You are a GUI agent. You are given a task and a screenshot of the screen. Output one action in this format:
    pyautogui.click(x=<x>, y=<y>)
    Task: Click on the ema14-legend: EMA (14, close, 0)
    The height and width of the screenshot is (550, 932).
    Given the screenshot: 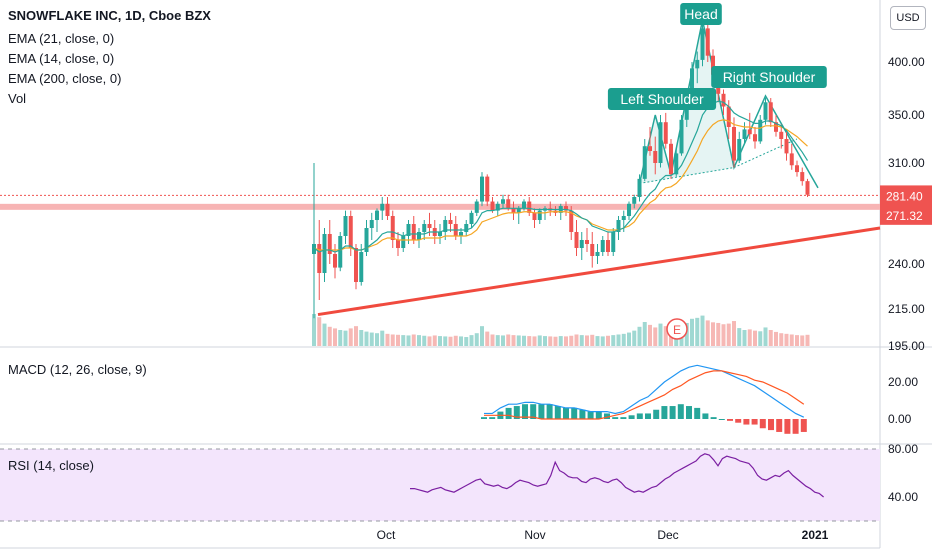 What is the action you would take?
    pyautogui.click(x=61, y=58)
    